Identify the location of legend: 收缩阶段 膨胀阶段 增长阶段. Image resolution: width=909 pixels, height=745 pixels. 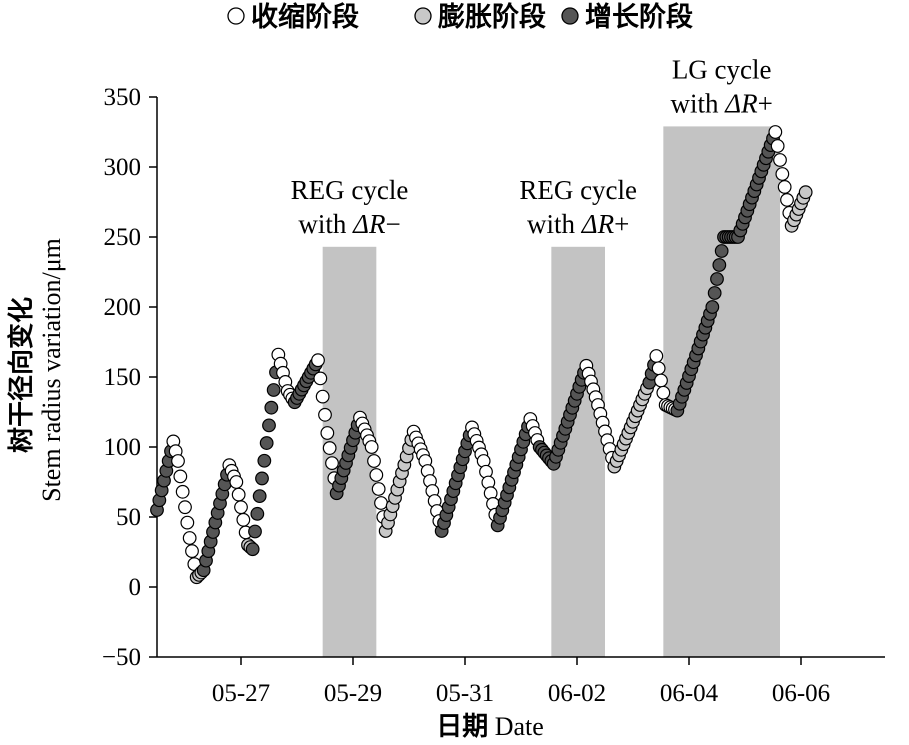
(460, 17).